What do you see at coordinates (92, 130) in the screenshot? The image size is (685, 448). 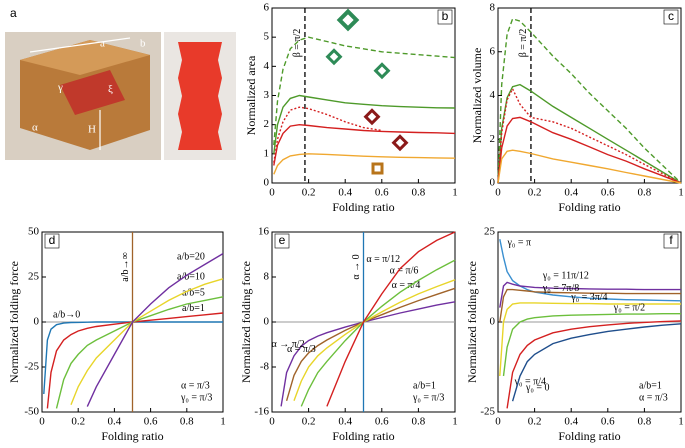 I see `annotation: H` at bounding box center [92, 130].